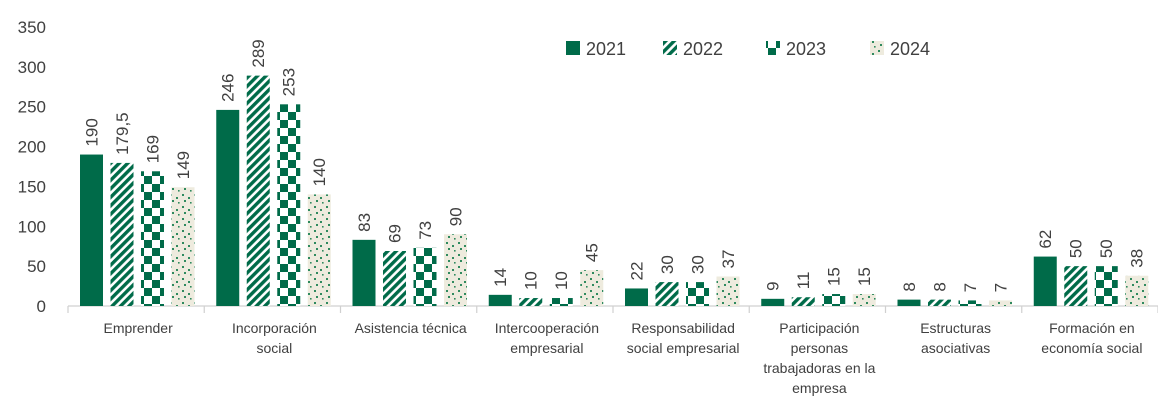 This screenshot has height=403, width=1158. Describe the element at coordinates (877, 48) in the screenshot. I see `legend-swatch-2024` at that location.